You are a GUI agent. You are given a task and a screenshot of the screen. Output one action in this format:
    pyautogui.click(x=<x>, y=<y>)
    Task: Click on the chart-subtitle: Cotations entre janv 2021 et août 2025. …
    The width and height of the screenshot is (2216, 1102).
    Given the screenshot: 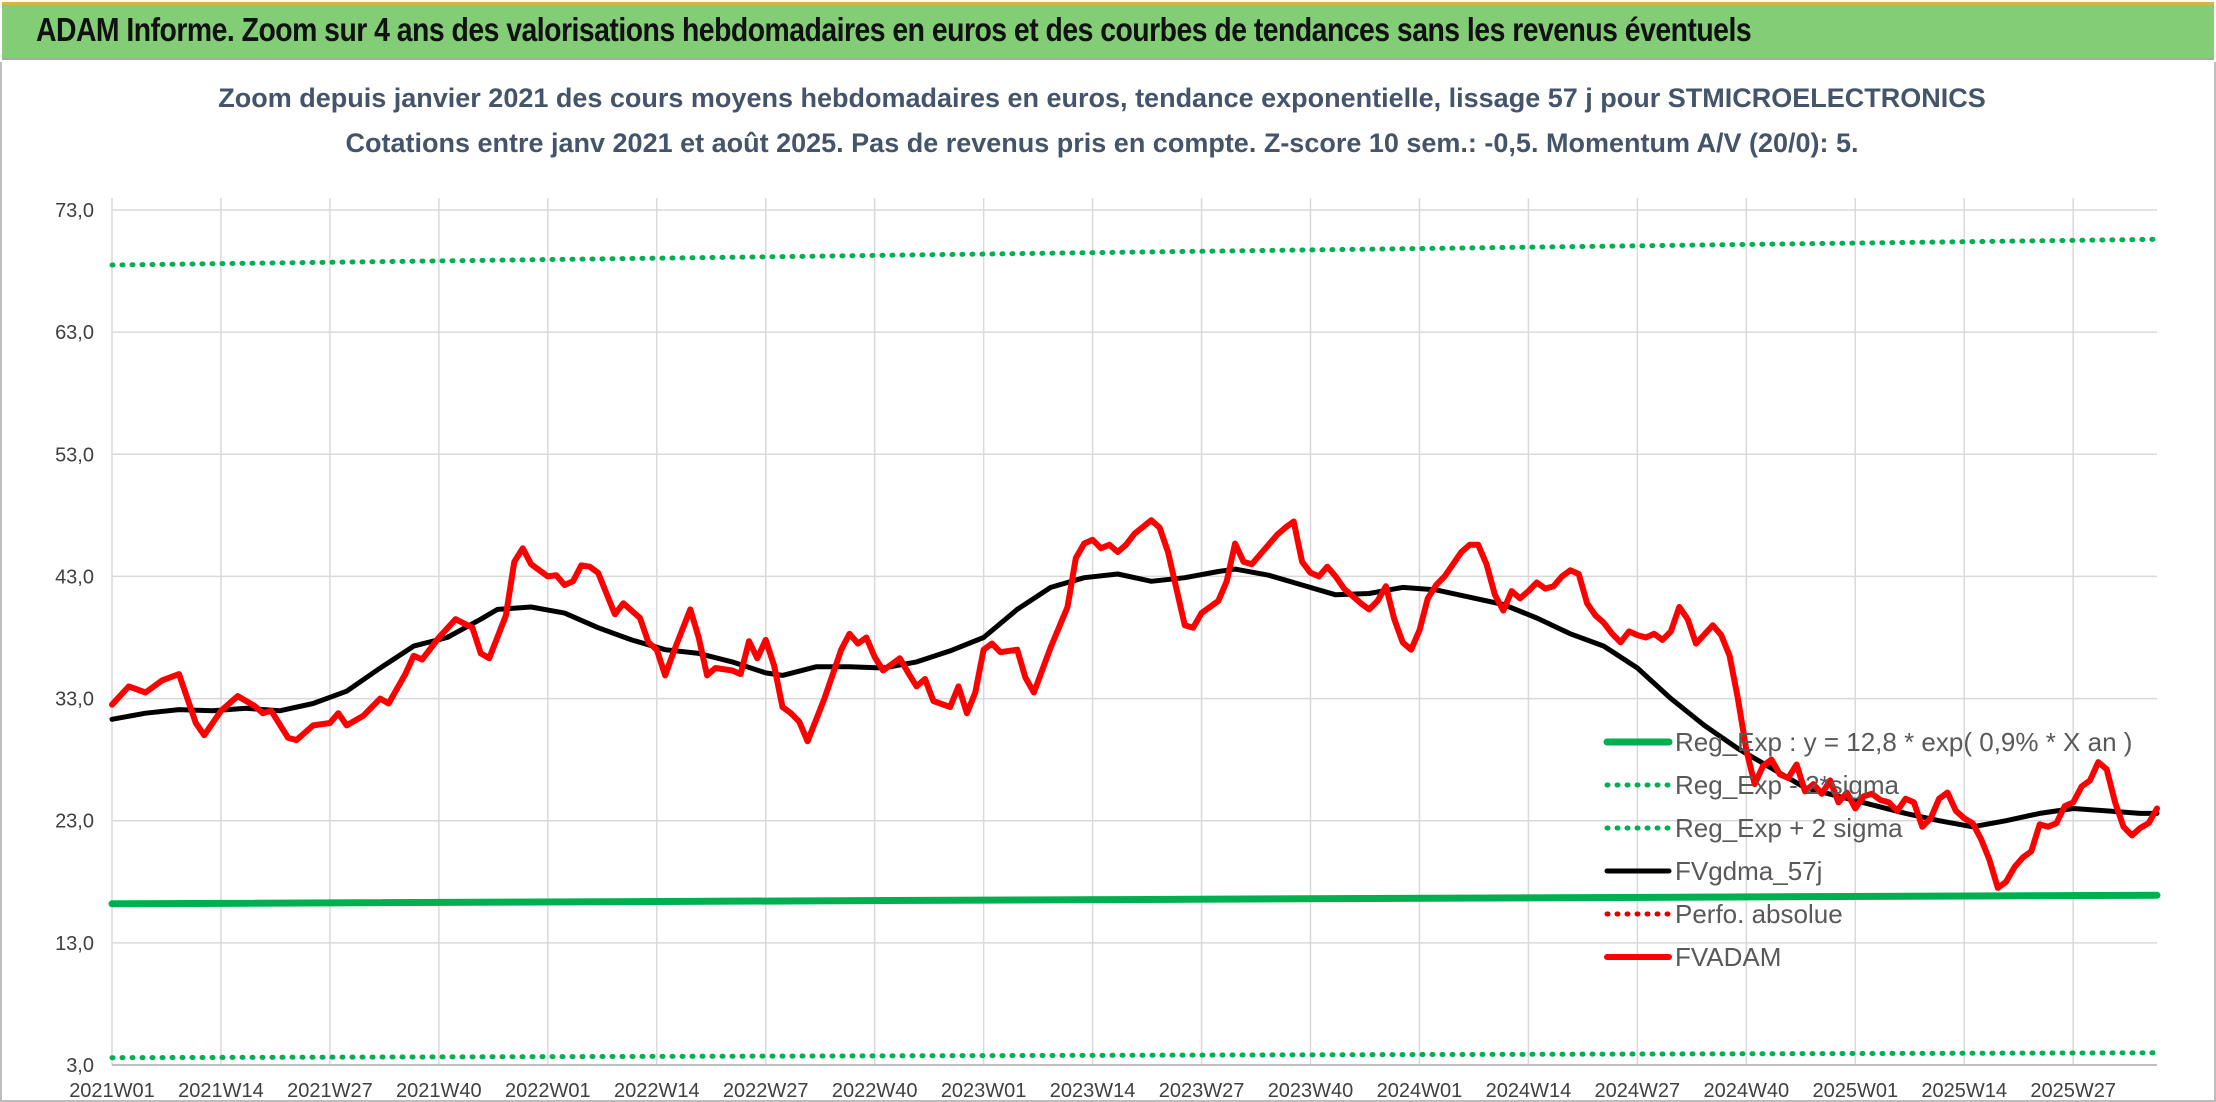 What is the action you would take?
    pyautogui.click(x=1101, y=143)
    